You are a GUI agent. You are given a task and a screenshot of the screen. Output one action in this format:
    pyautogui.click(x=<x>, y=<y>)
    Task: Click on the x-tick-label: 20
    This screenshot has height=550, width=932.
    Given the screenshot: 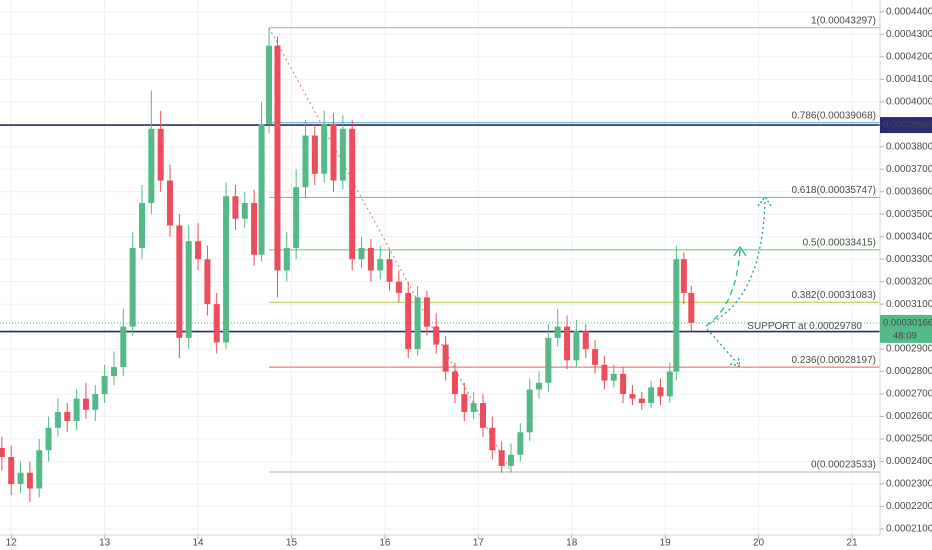 What is the action you would take?
    pyautogui.click(x=759, y=543)
    